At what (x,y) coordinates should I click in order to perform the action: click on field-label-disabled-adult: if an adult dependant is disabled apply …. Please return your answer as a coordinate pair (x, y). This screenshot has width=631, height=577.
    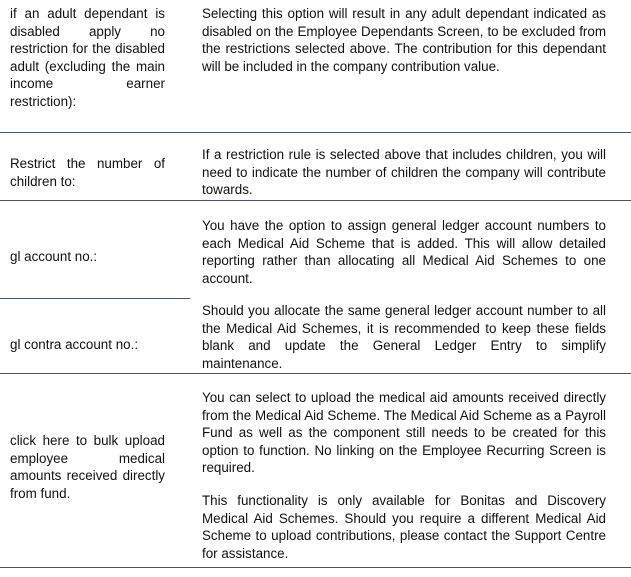
    Looking at the image, I should click on (87, 57).